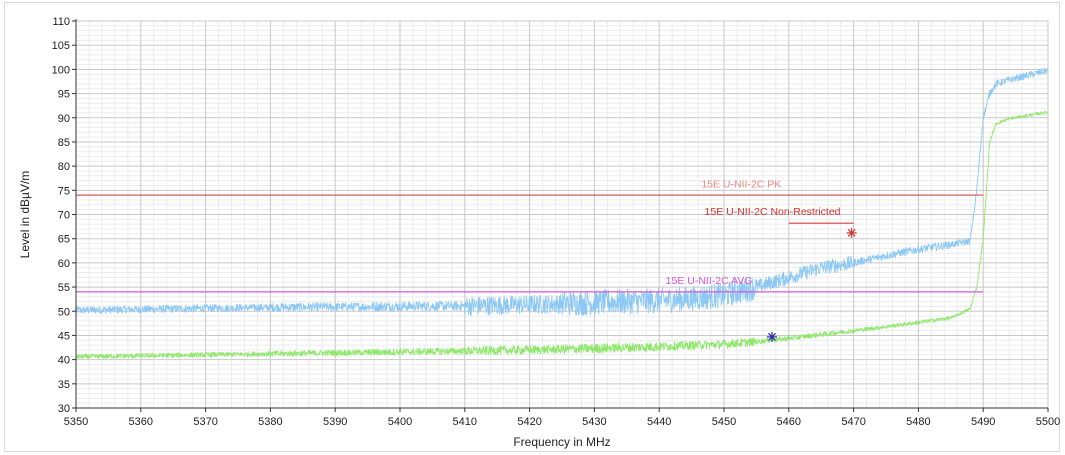  What do you see at coordinates (64, 143) in the screenshot?
I see `y-tick-label: 85` at bounding box center [64, 143].